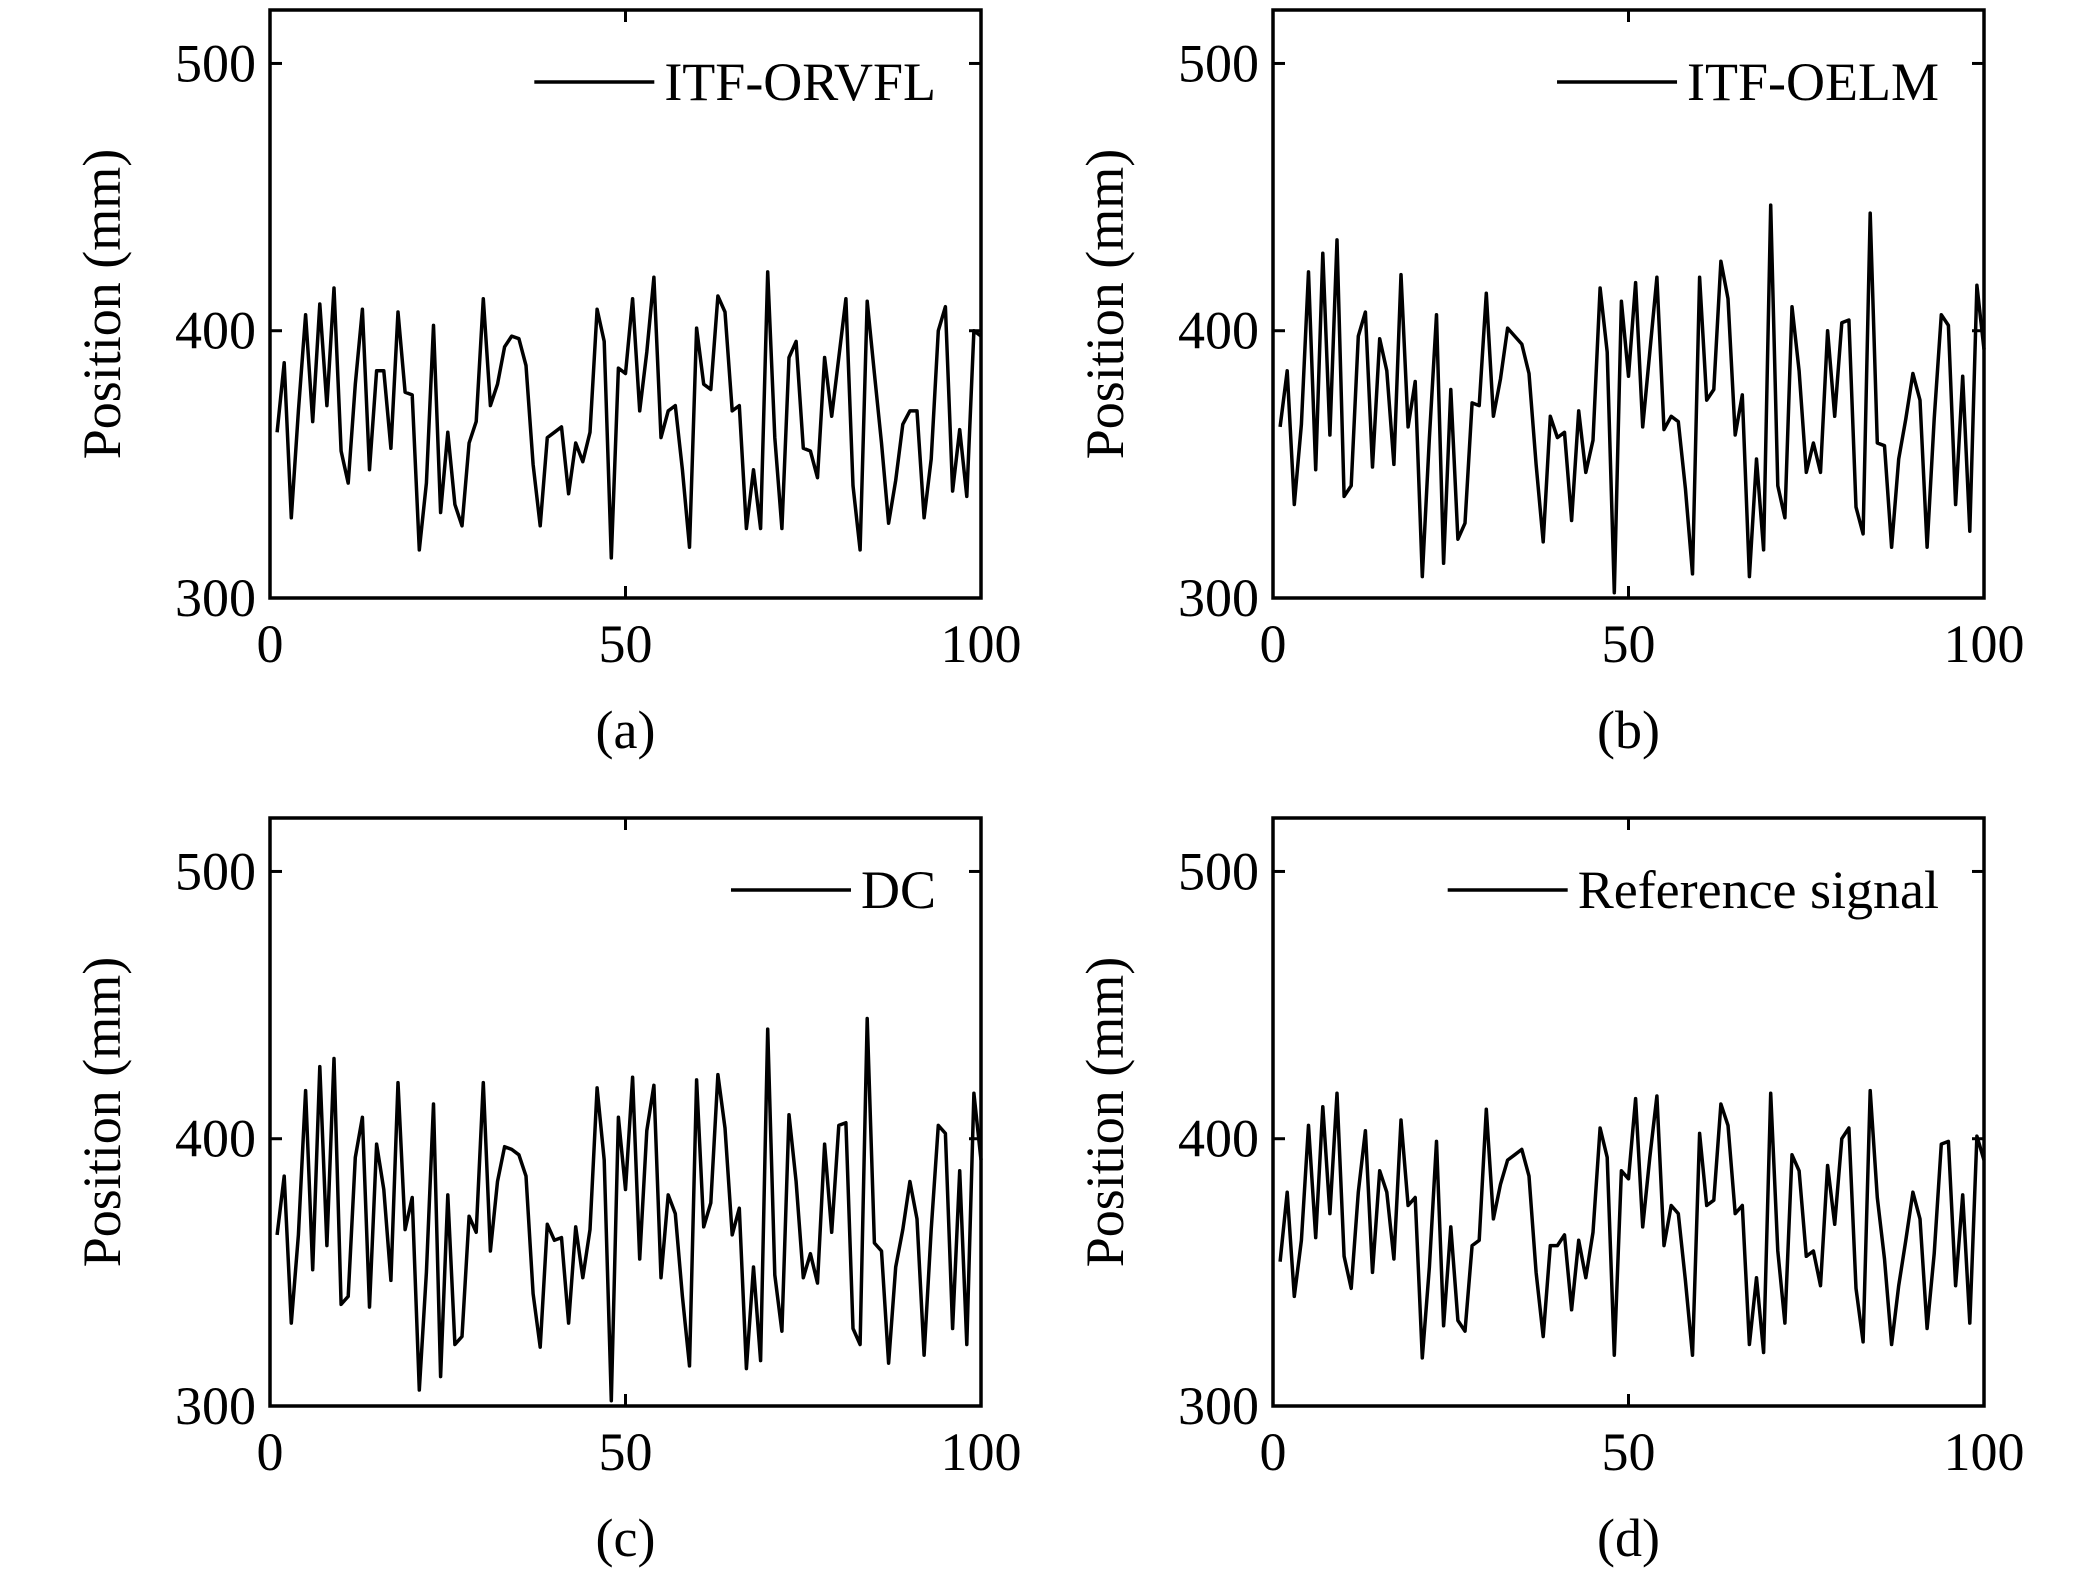 The height and width of the screenshot is (1578, 2079). Describe the element at coordinates (1758, 890) in the screenshot. I see `legend-label: Reference signal` at that location.